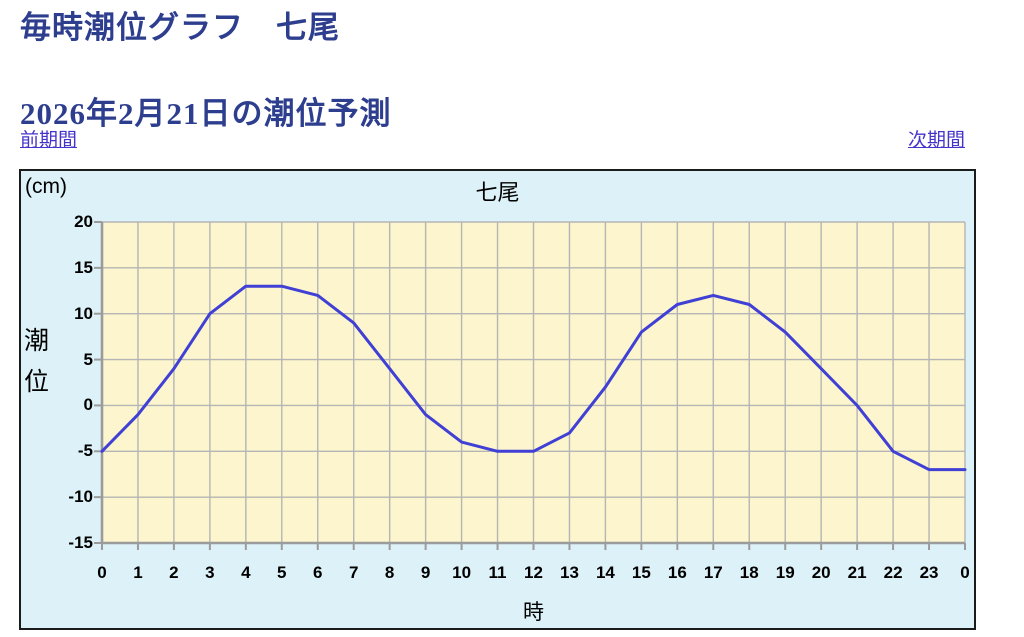 The width and height of the screenshot is (1024, 637). Describe the element at coordinates (37, 361) in the screenshot. I see `y-axis-label: 潮位` at that location.